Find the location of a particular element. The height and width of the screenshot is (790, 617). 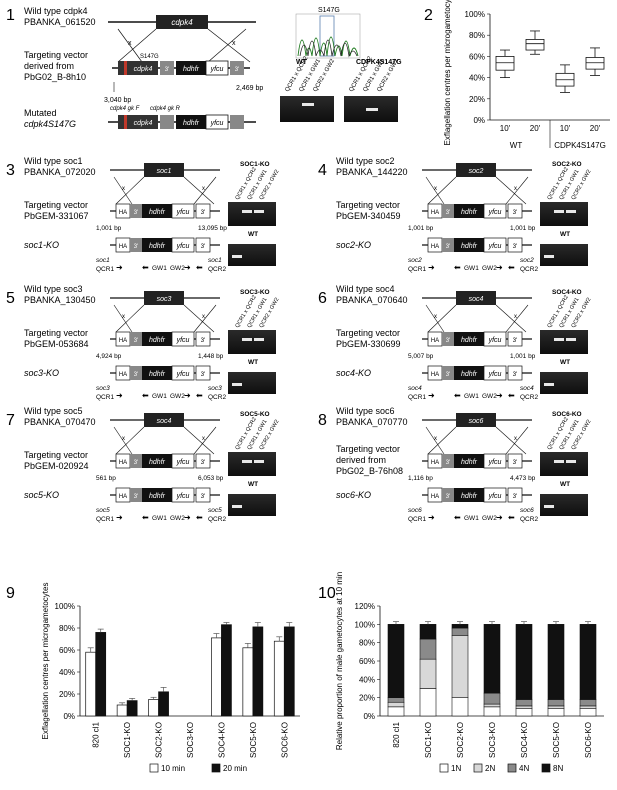

p9-category-label: SOC5-KO is located at coordinates (253, 740).